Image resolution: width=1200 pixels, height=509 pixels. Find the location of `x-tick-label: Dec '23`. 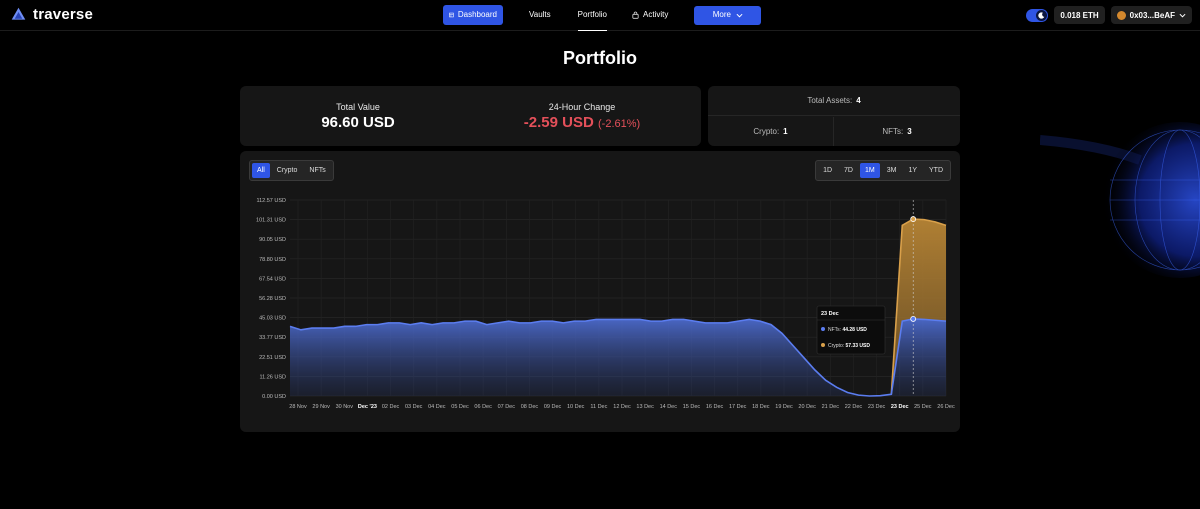

x-tick-label: Dec '23 is located at coordinates (367, 407).